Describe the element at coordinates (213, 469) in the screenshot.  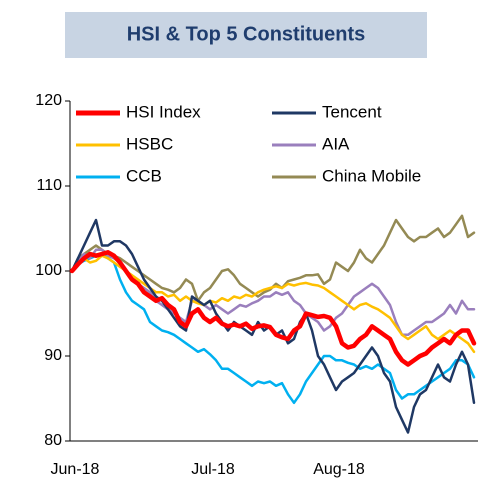
I see `x-tick-label: Jul-18` at that location.